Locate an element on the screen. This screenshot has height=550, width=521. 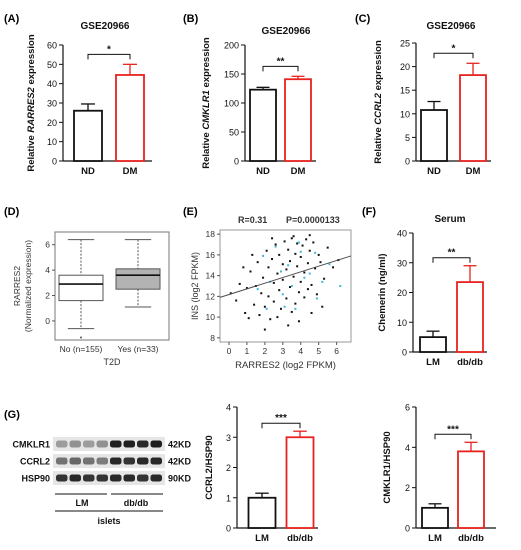
y-tick-label: 150 is located at coordinates (231, 75).